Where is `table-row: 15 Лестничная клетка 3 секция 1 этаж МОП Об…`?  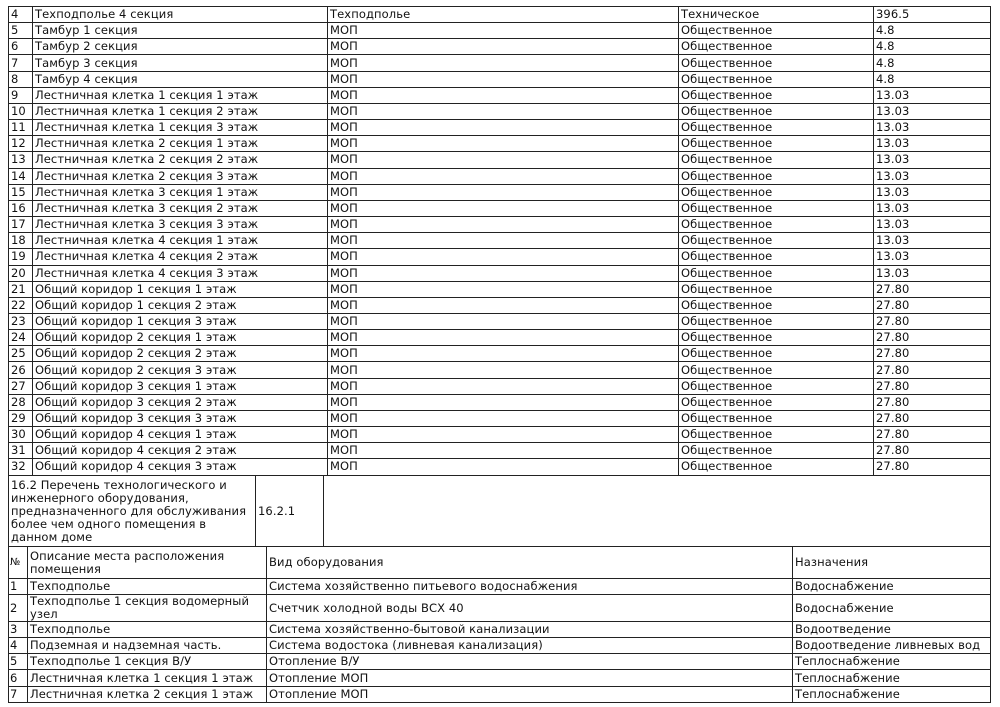
table-row: 15 Лестничная клетка 3 секция 1 этаж МОП Об… is located at coordinates (499, 192).